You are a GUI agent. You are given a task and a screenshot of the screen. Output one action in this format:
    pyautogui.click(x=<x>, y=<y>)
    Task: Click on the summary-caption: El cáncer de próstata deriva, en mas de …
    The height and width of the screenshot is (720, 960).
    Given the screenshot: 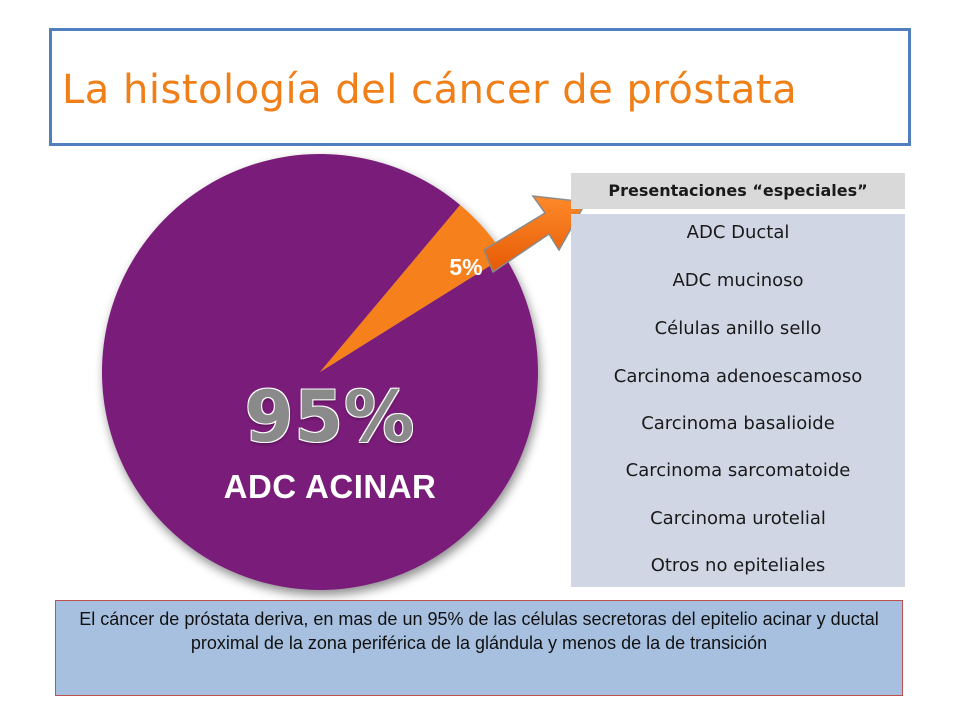 What is the action you would take?
    pyautogui.click(x=479, y=648)
    